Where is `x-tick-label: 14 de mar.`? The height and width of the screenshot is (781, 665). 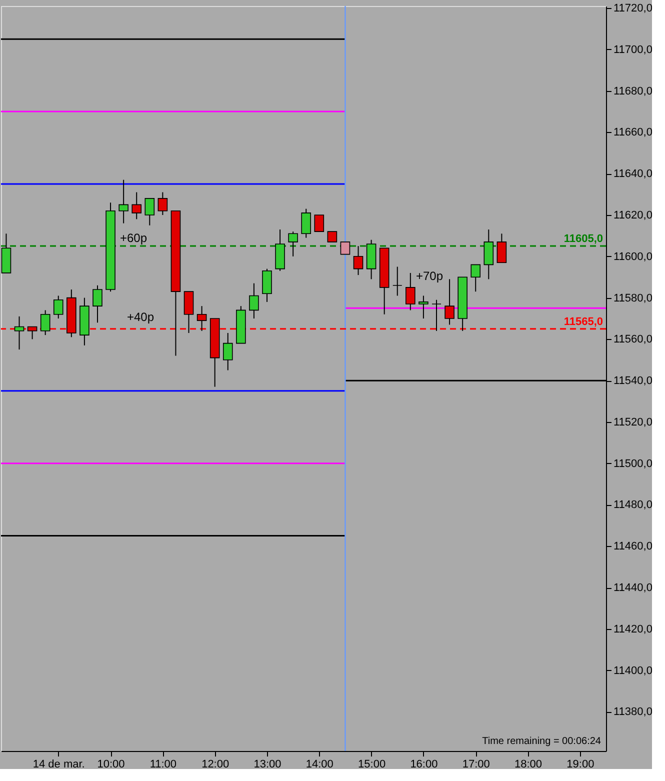 x-tick-label: 14 de mar. is located at coordinates (58, 764).